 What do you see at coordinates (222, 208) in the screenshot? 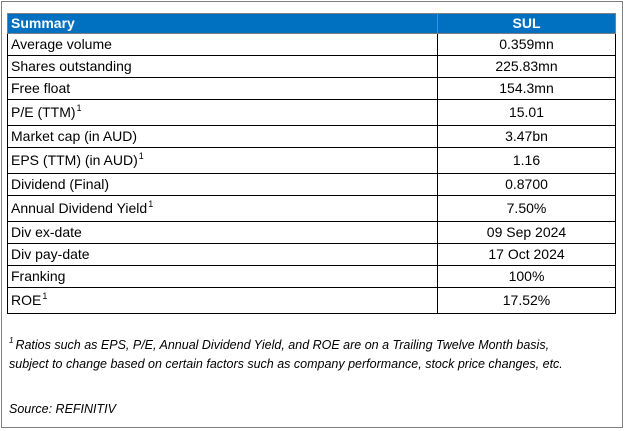
I see `row-label: Annual Dividend Yield1` at bounding box center [222, 208].